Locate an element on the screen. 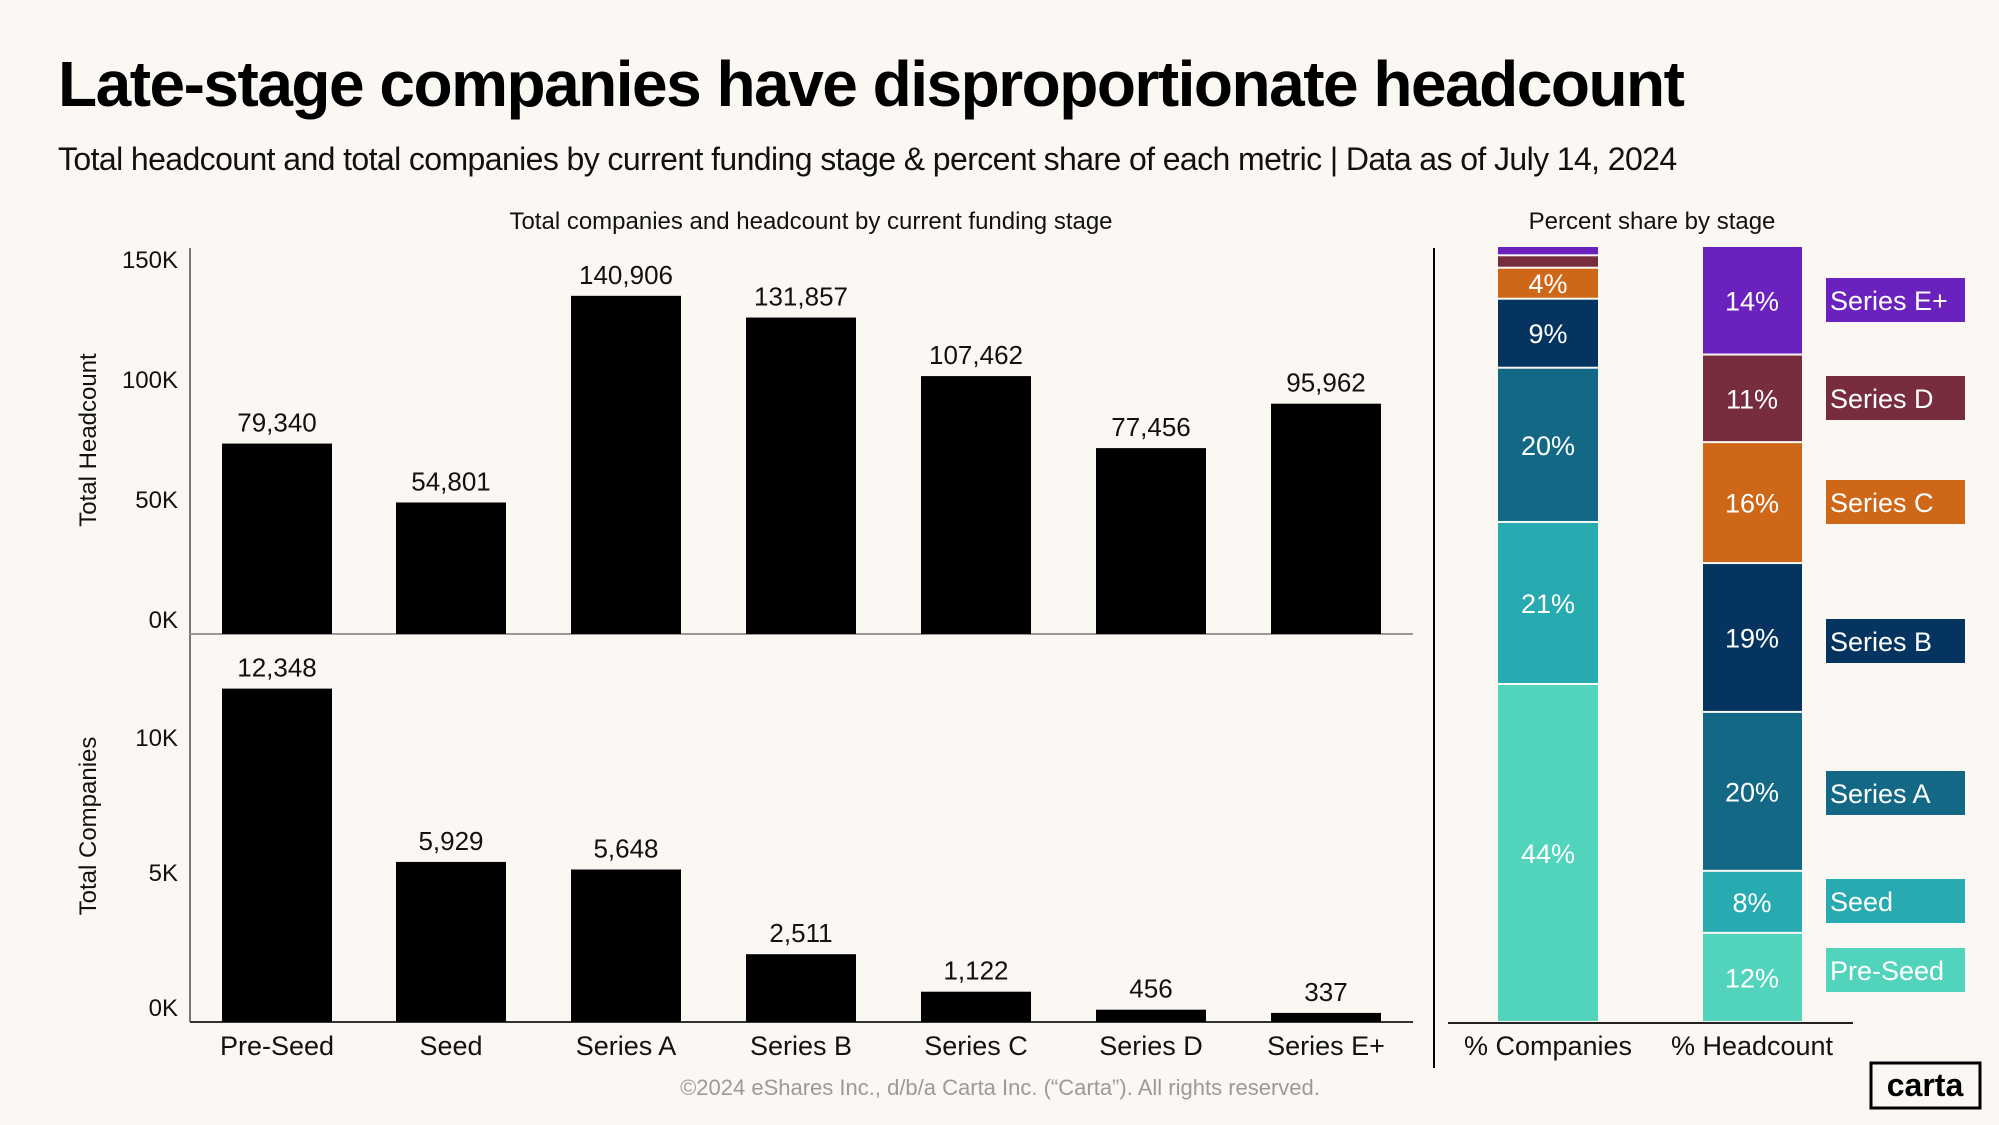  data-label: 77,456 is located at coordinates (1151, 427).